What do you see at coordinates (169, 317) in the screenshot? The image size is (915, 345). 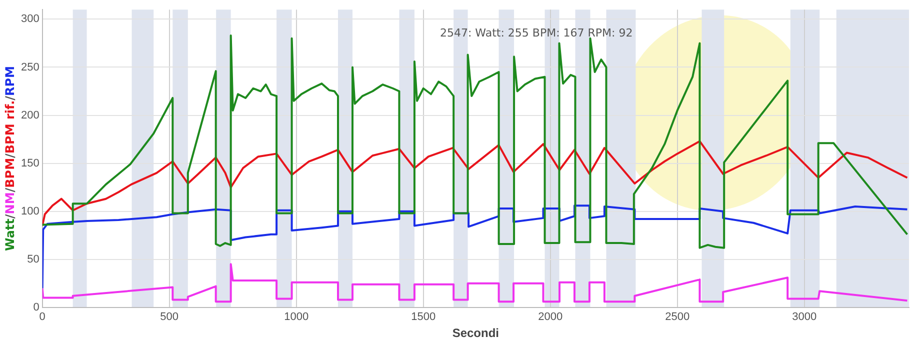 I see `x-tick-label: 500` at bounding box center [169, 317].